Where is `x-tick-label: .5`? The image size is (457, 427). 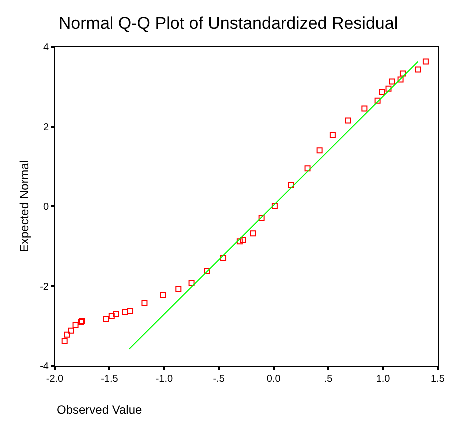
x-tick-label: .5 is located at coordinates (329, 379).